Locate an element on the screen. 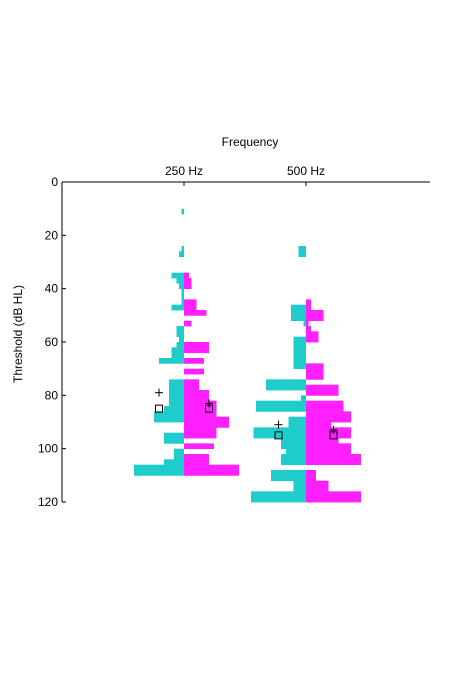  y-tick-label: 80 is located at coordinates (52, 395).